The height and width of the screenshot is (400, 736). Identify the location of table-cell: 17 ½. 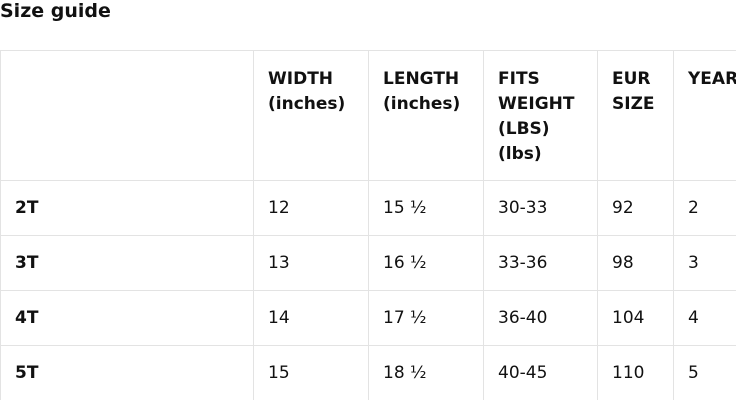
(426, 318).